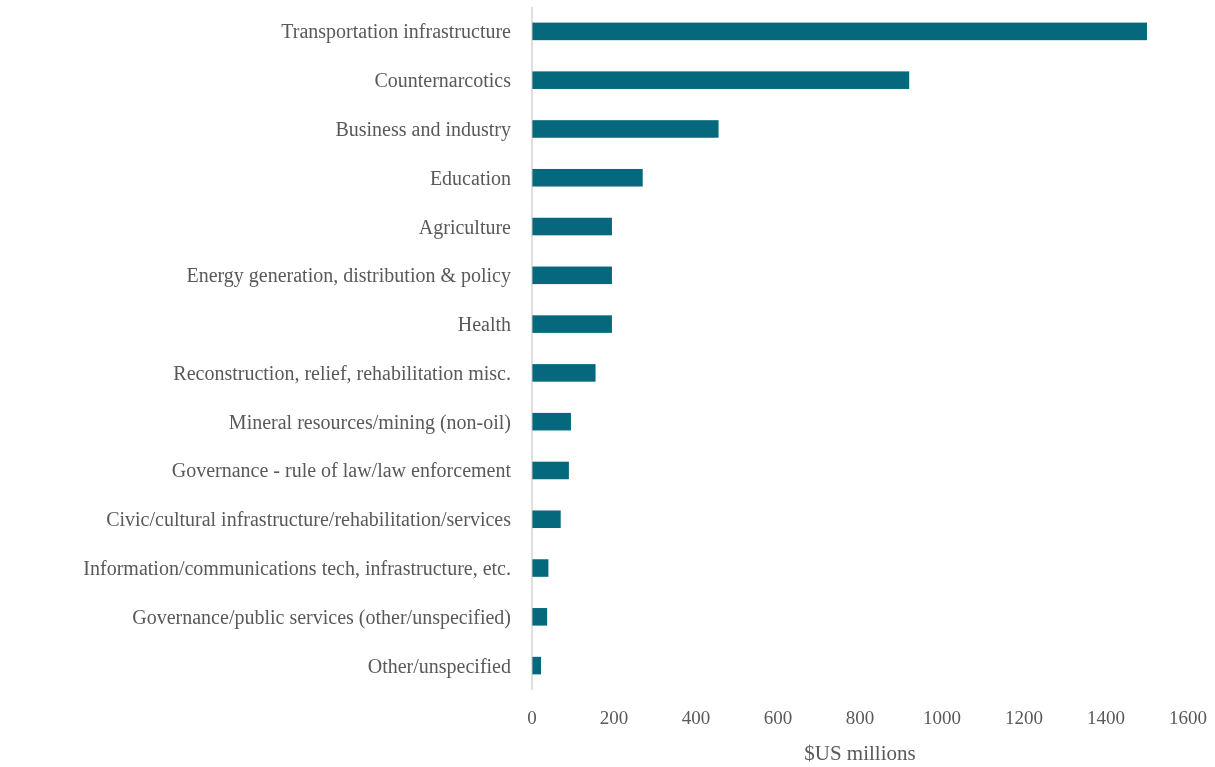  What do you see at coordinates (348, 276) in the screenshot?
I see `y-tick-label: Energy generation, distribution & policy` at bounding box center [348, 276].